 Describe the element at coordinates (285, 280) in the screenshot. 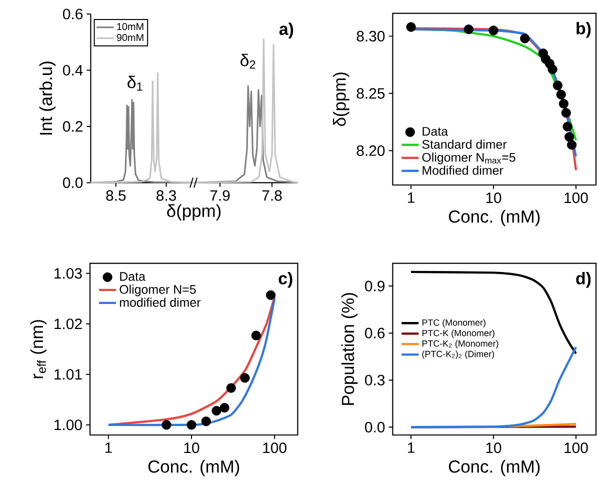

I see `annotation: c)` at that location.